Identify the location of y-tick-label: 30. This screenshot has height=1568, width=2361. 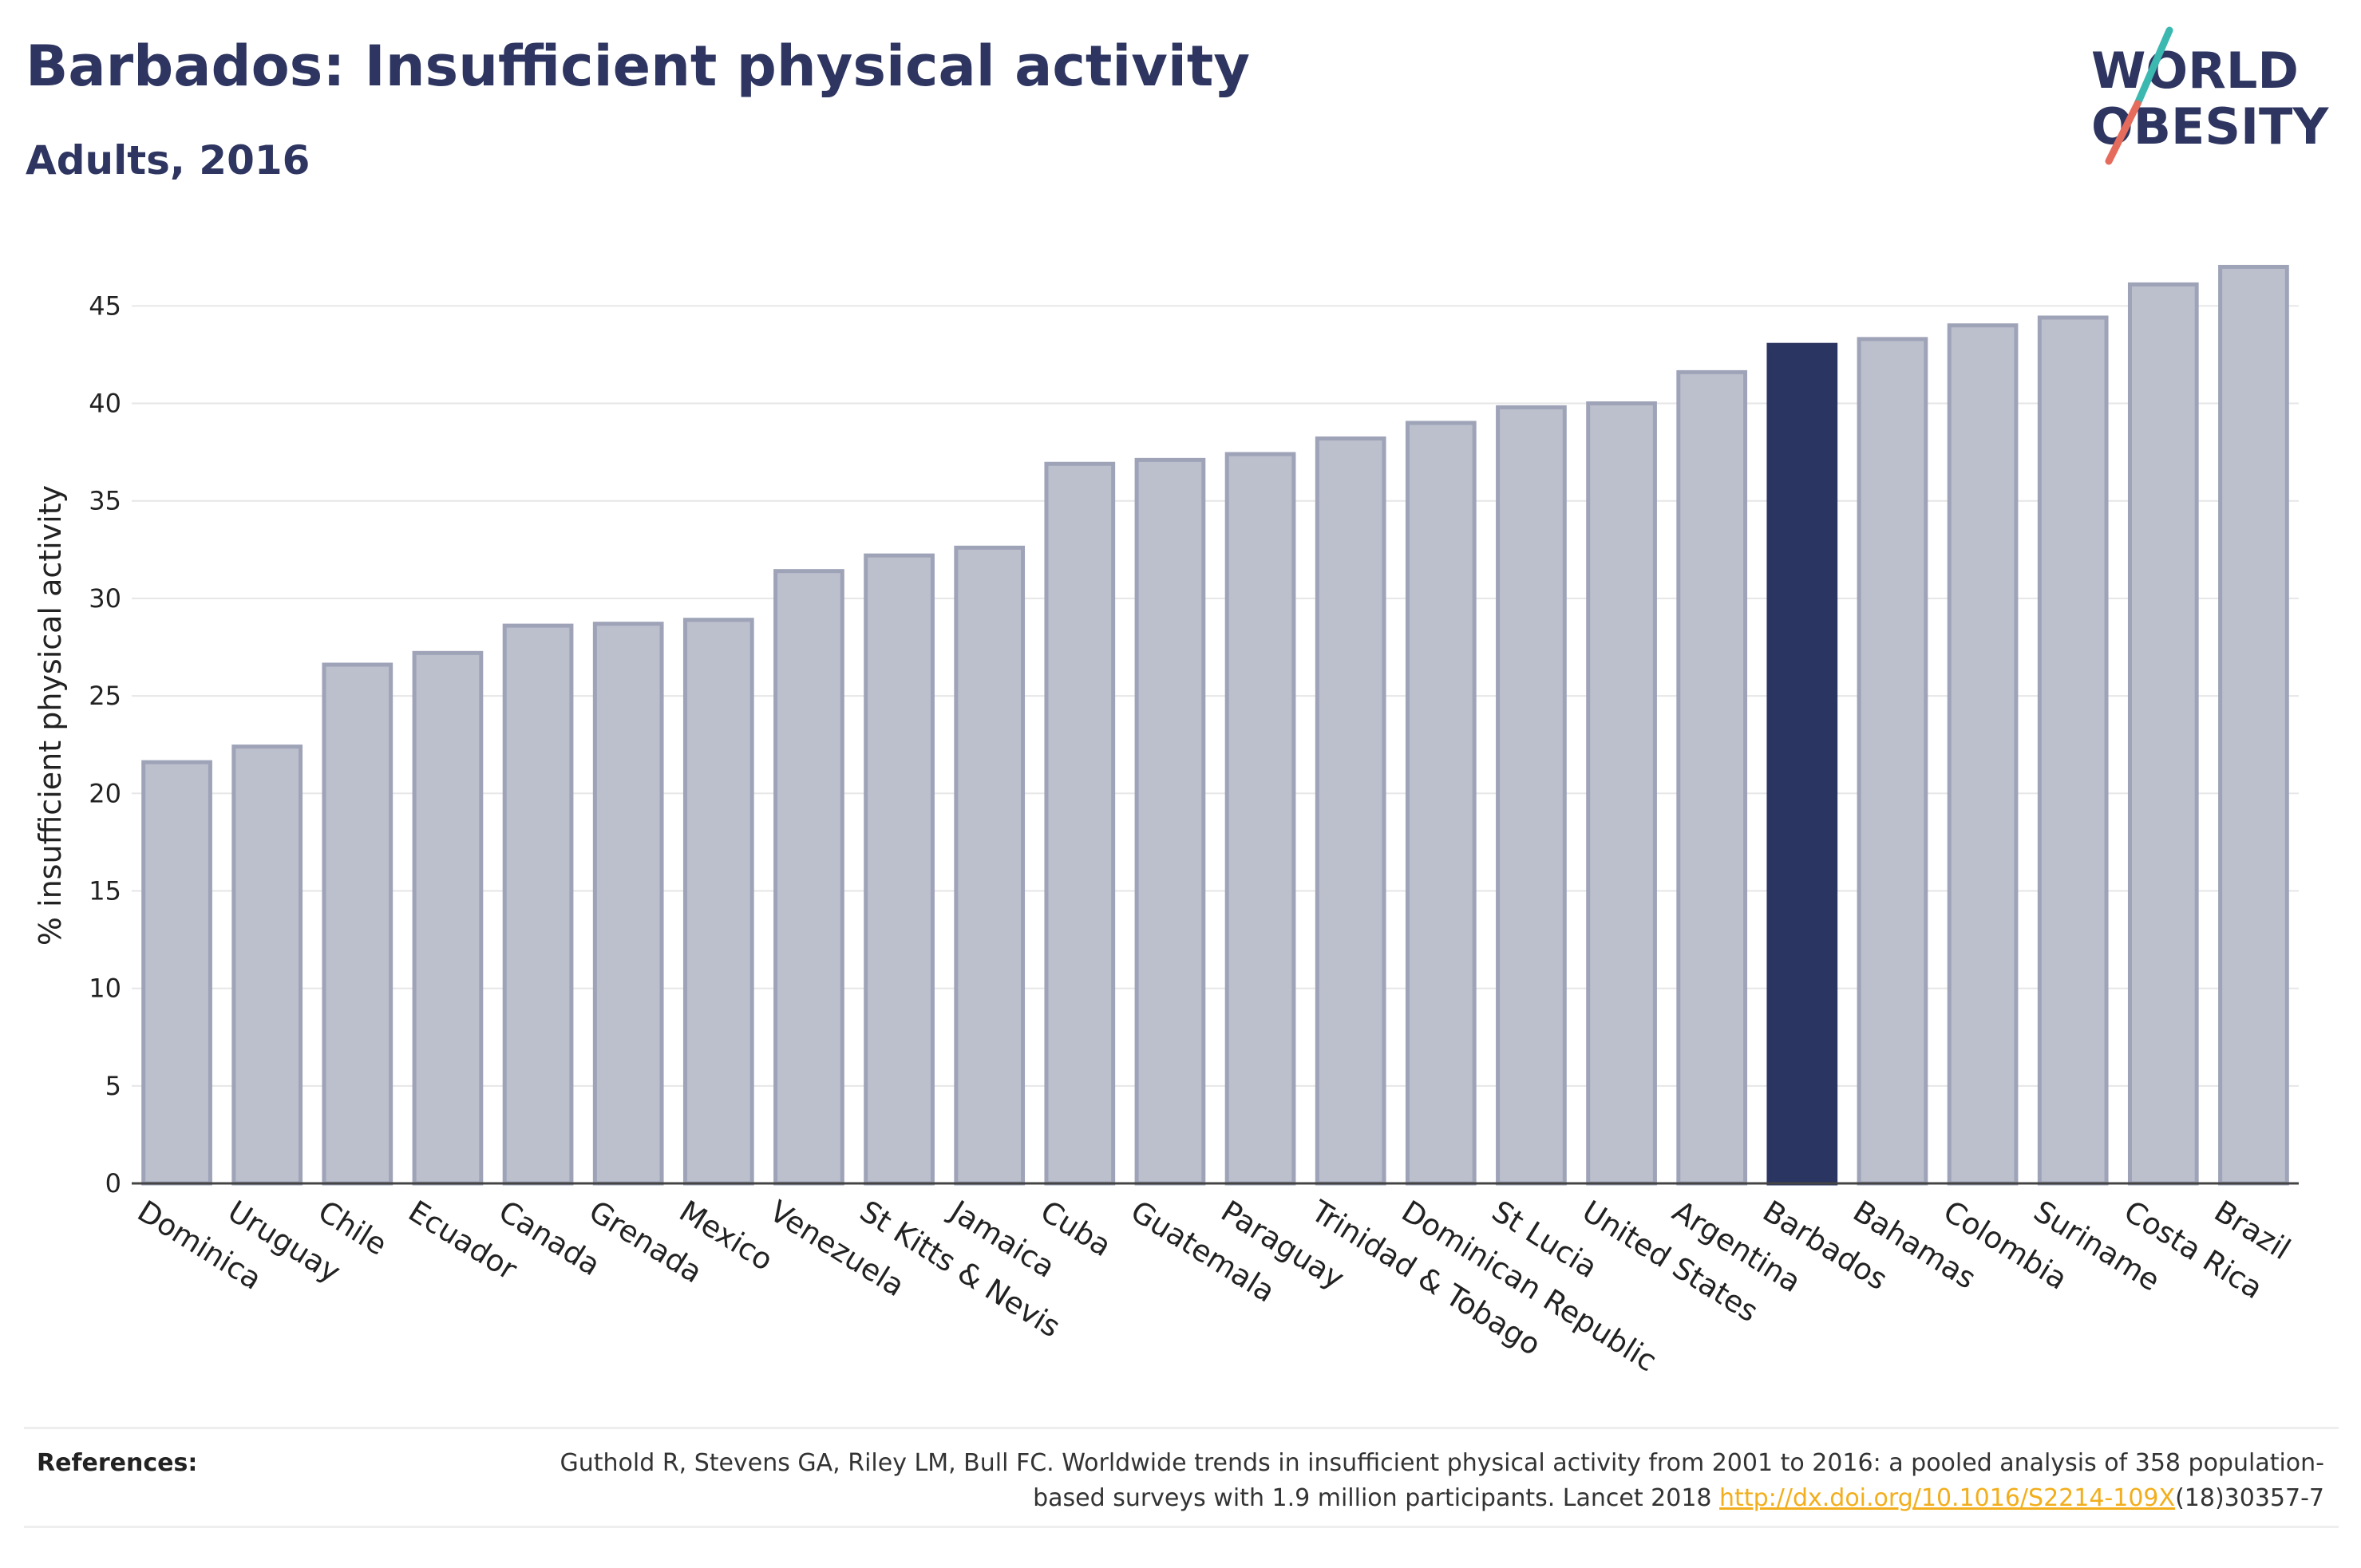
(105, 598).